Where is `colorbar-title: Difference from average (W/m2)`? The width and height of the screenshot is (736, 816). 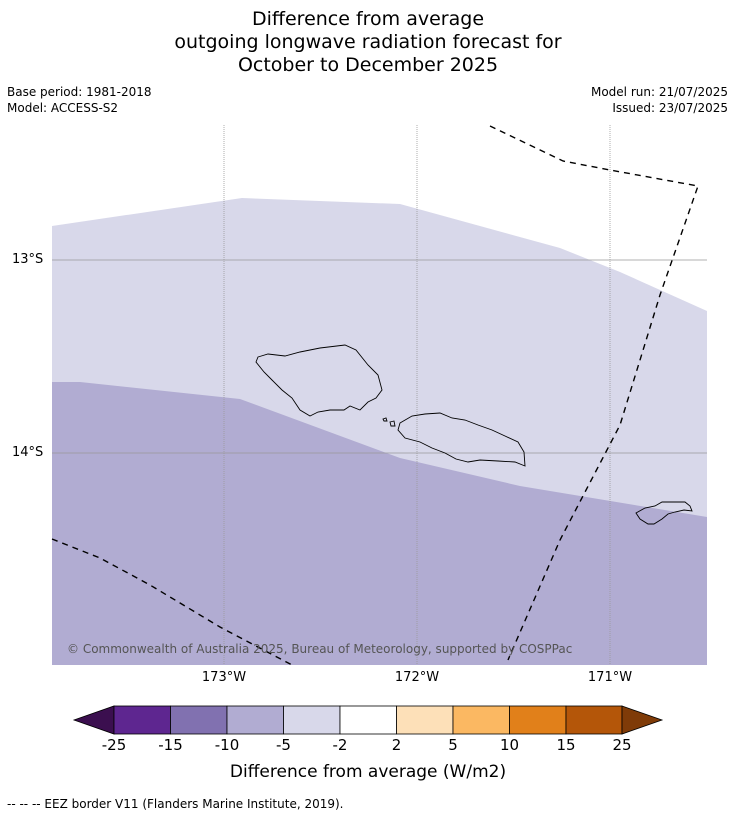
colorbar-title: Difference from average (W/m2) is located at coordinates (368, 772).